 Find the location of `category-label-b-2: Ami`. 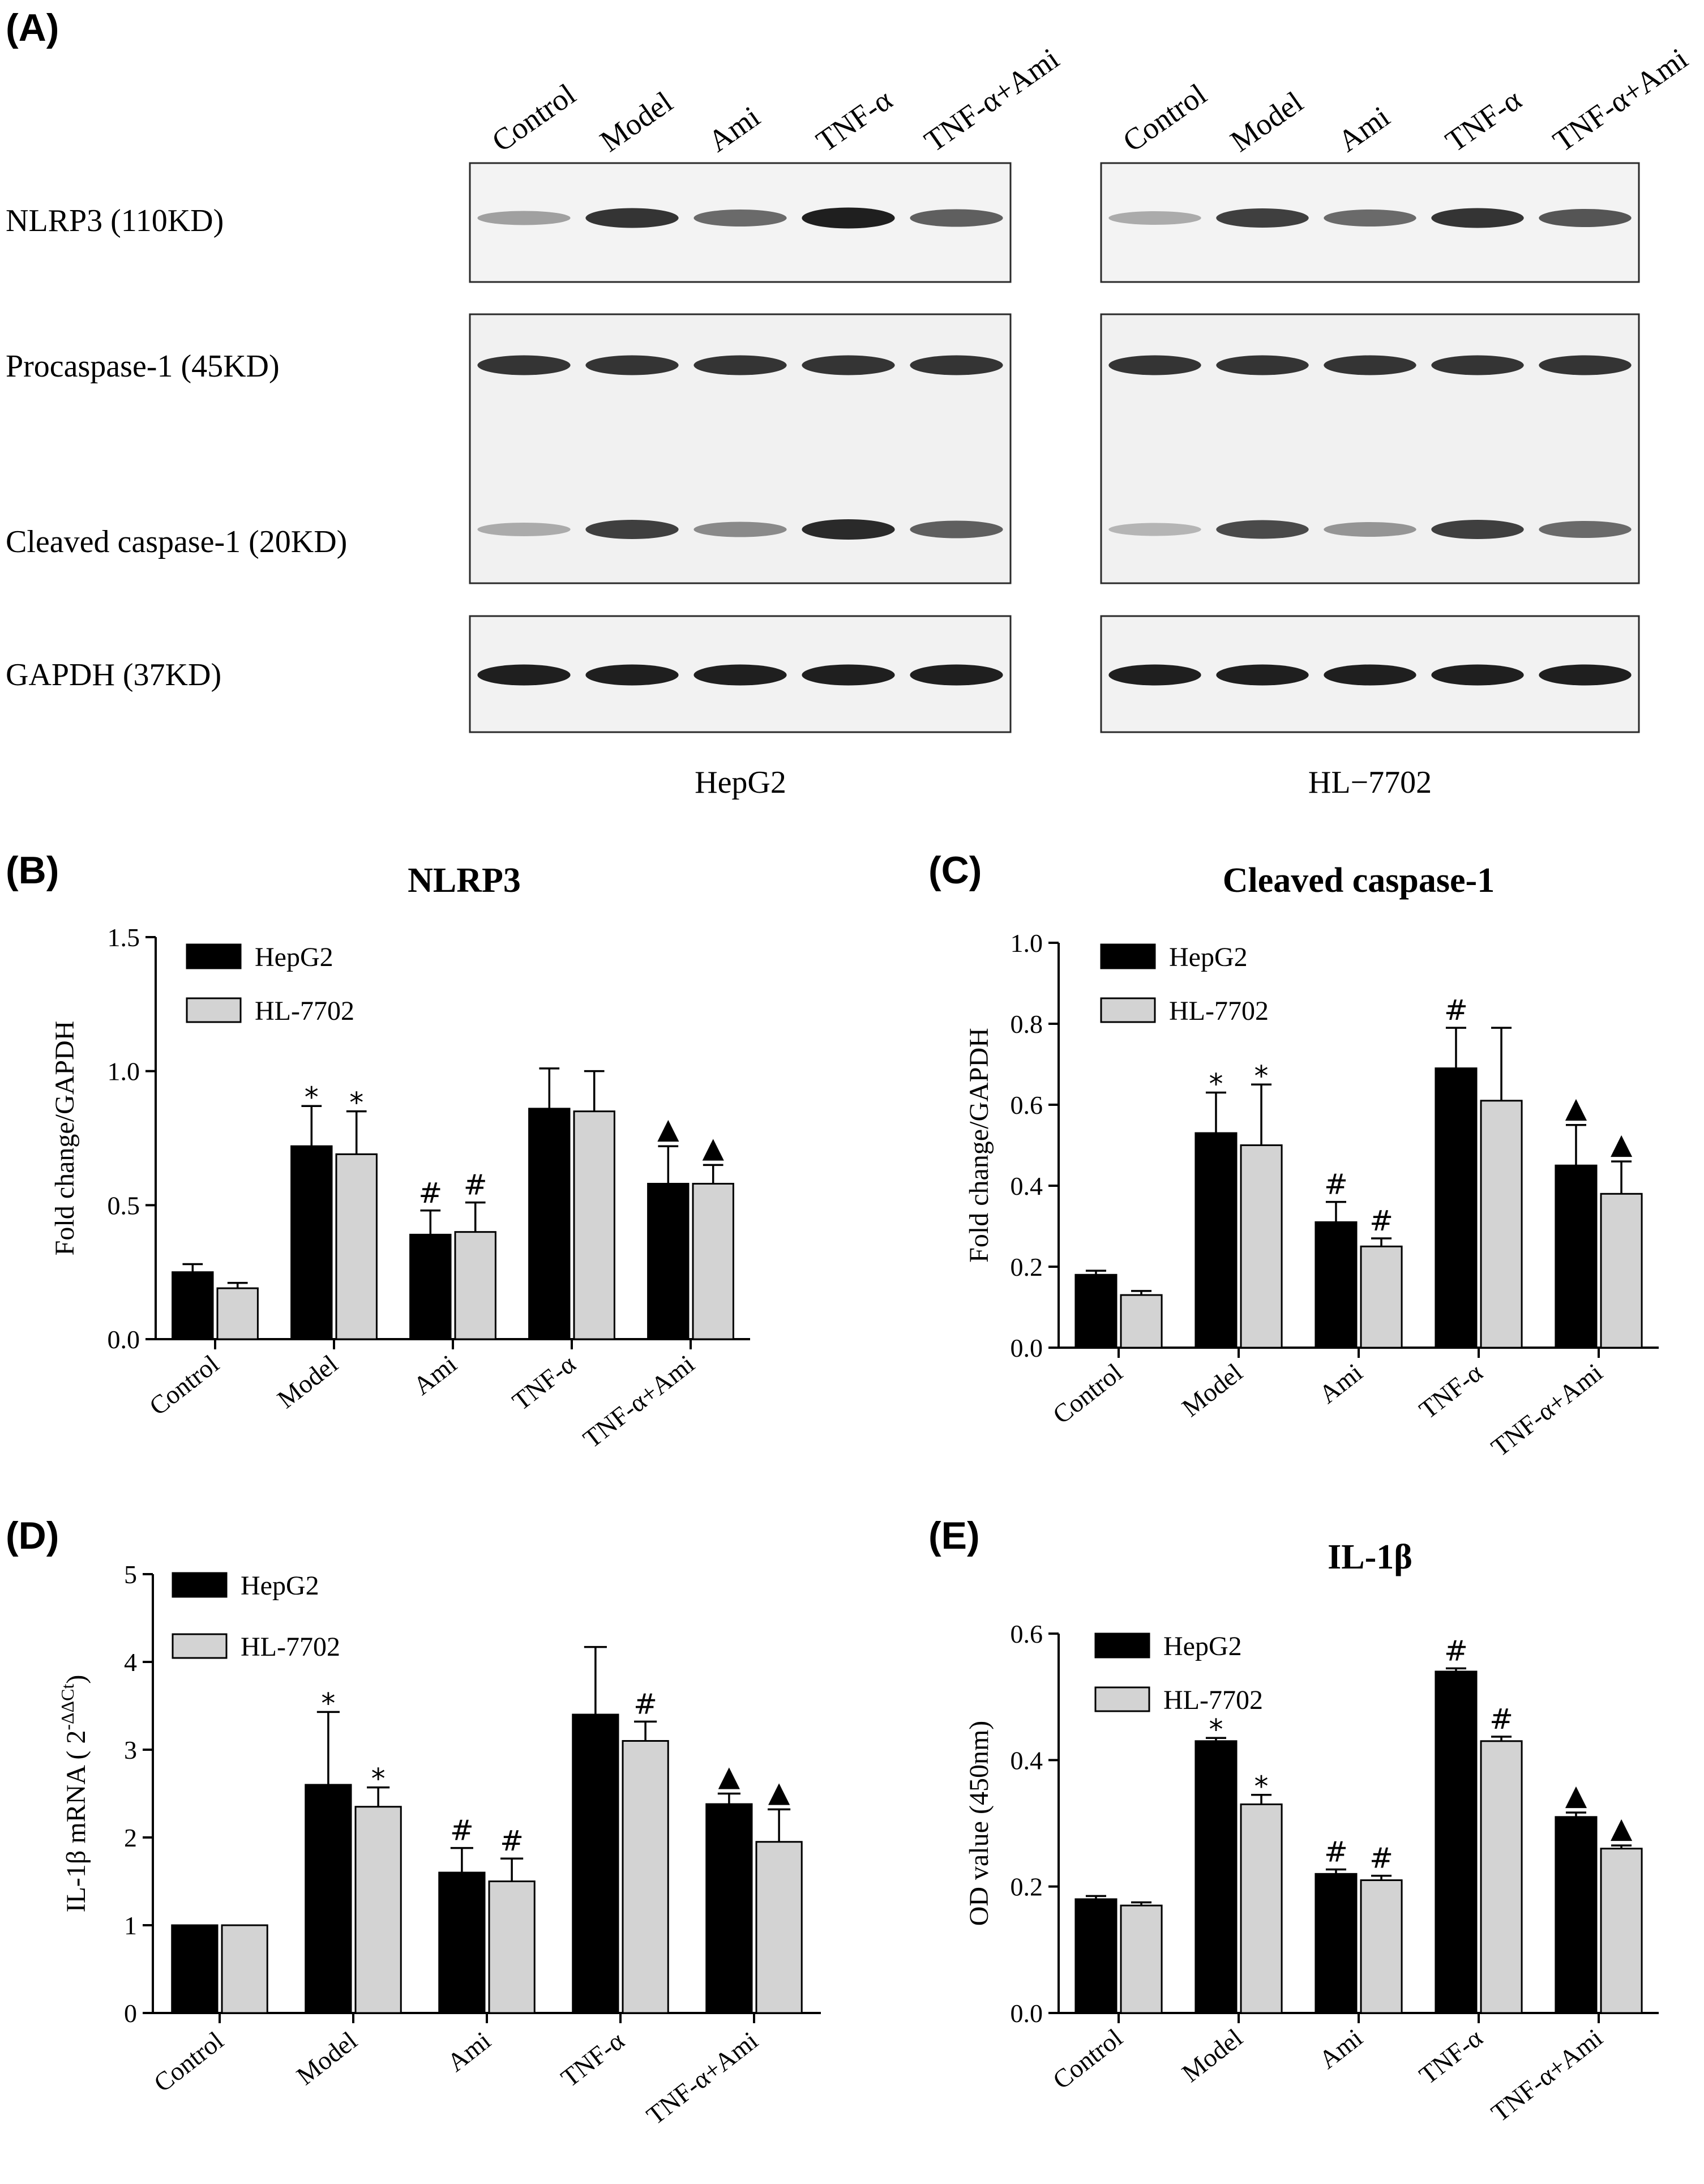

category-label-b-2: Ami is located at coordinates (435, 1375).